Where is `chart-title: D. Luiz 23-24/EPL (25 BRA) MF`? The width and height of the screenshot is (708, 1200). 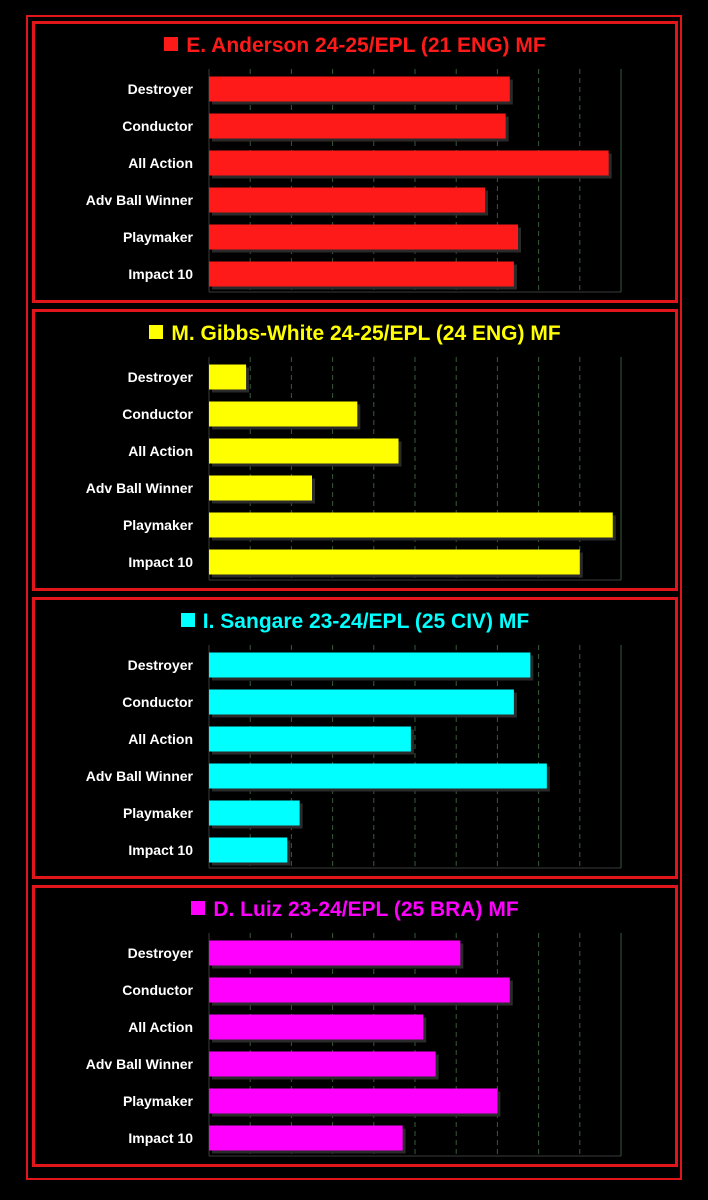
chart-title: D. Luiz 23-24/EPL (25 BRA) MF is located at coordinates (355, 910).